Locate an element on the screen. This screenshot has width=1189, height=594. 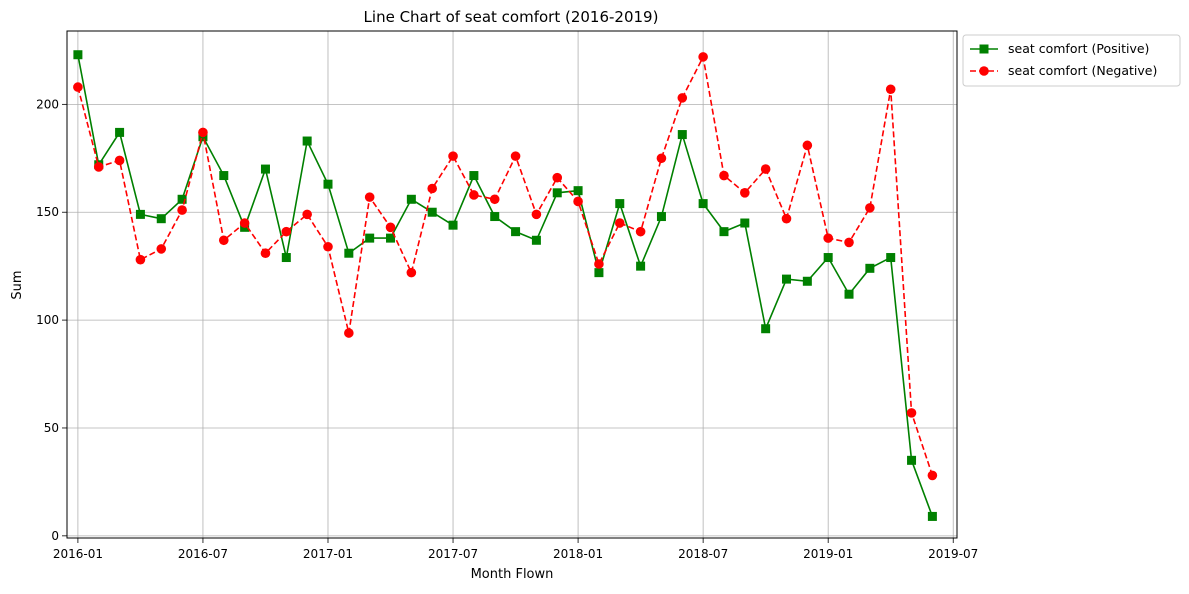
legend-label-negative: seat comfort (Negative) is located at coordinates (1082, 70).